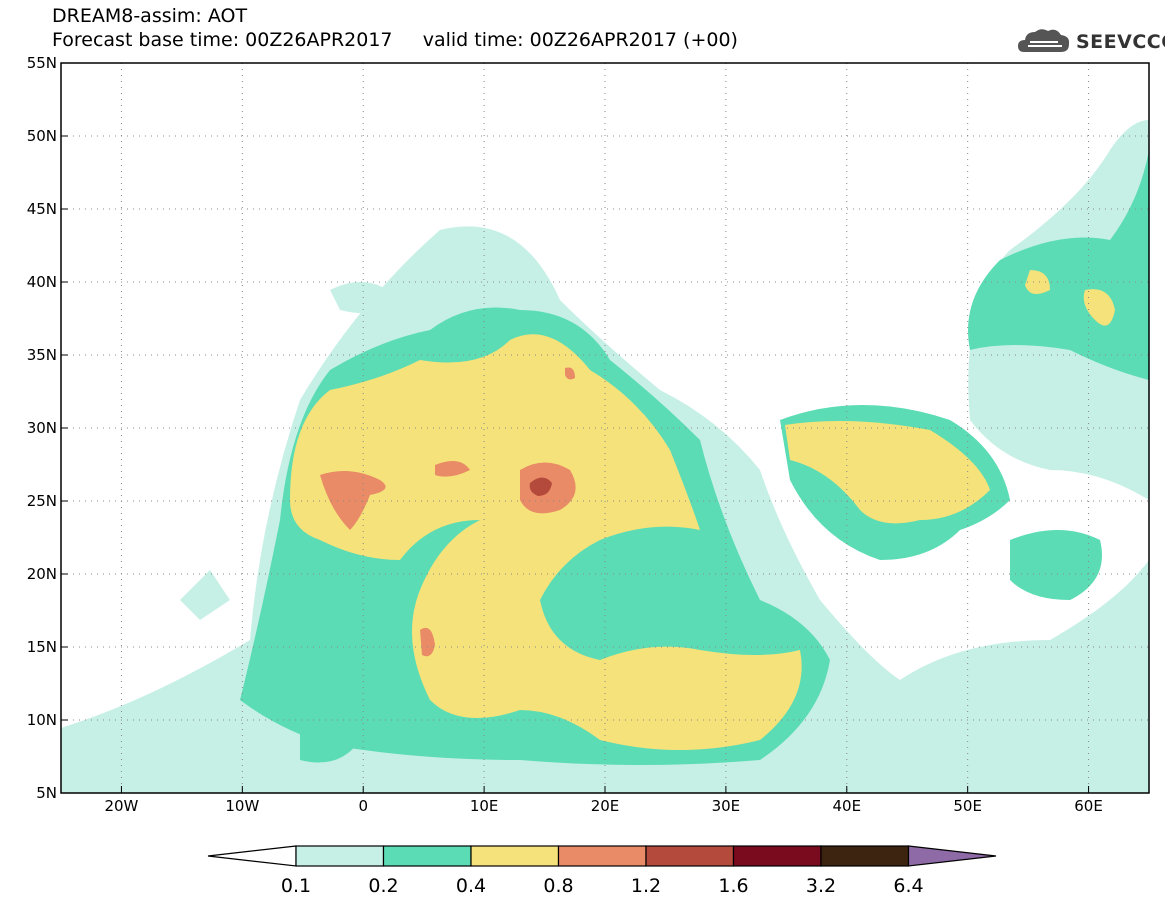 The image size is (1165, 905). What do you see at coordinates (605, 806) in the screenshot?
I see `lon-label: 20E` at bounding box center [605, 806].